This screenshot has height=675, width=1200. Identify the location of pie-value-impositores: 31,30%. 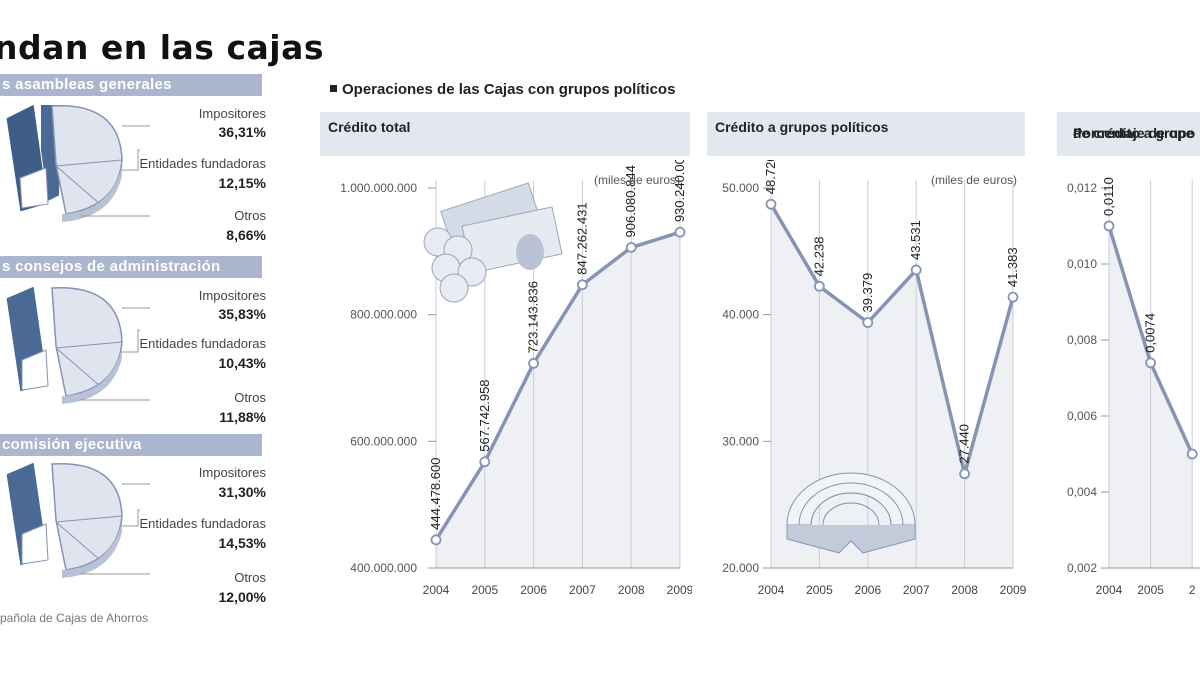
(242, 492).